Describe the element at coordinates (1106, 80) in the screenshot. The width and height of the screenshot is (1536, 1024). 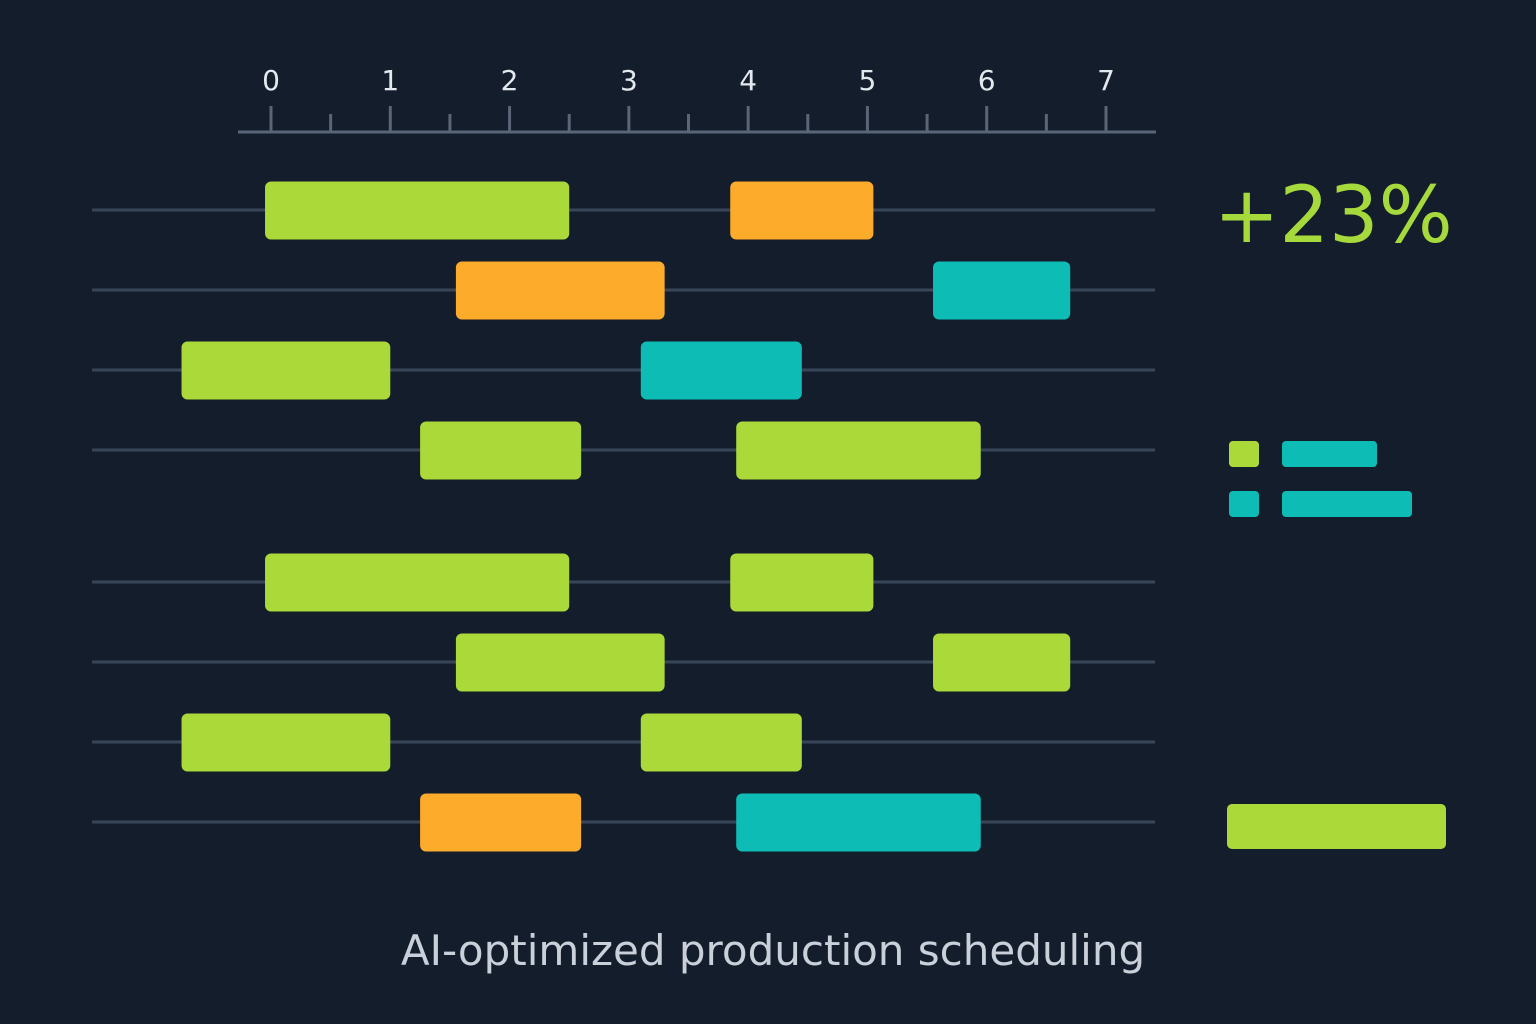
I see `tick-label: 7` at that location.